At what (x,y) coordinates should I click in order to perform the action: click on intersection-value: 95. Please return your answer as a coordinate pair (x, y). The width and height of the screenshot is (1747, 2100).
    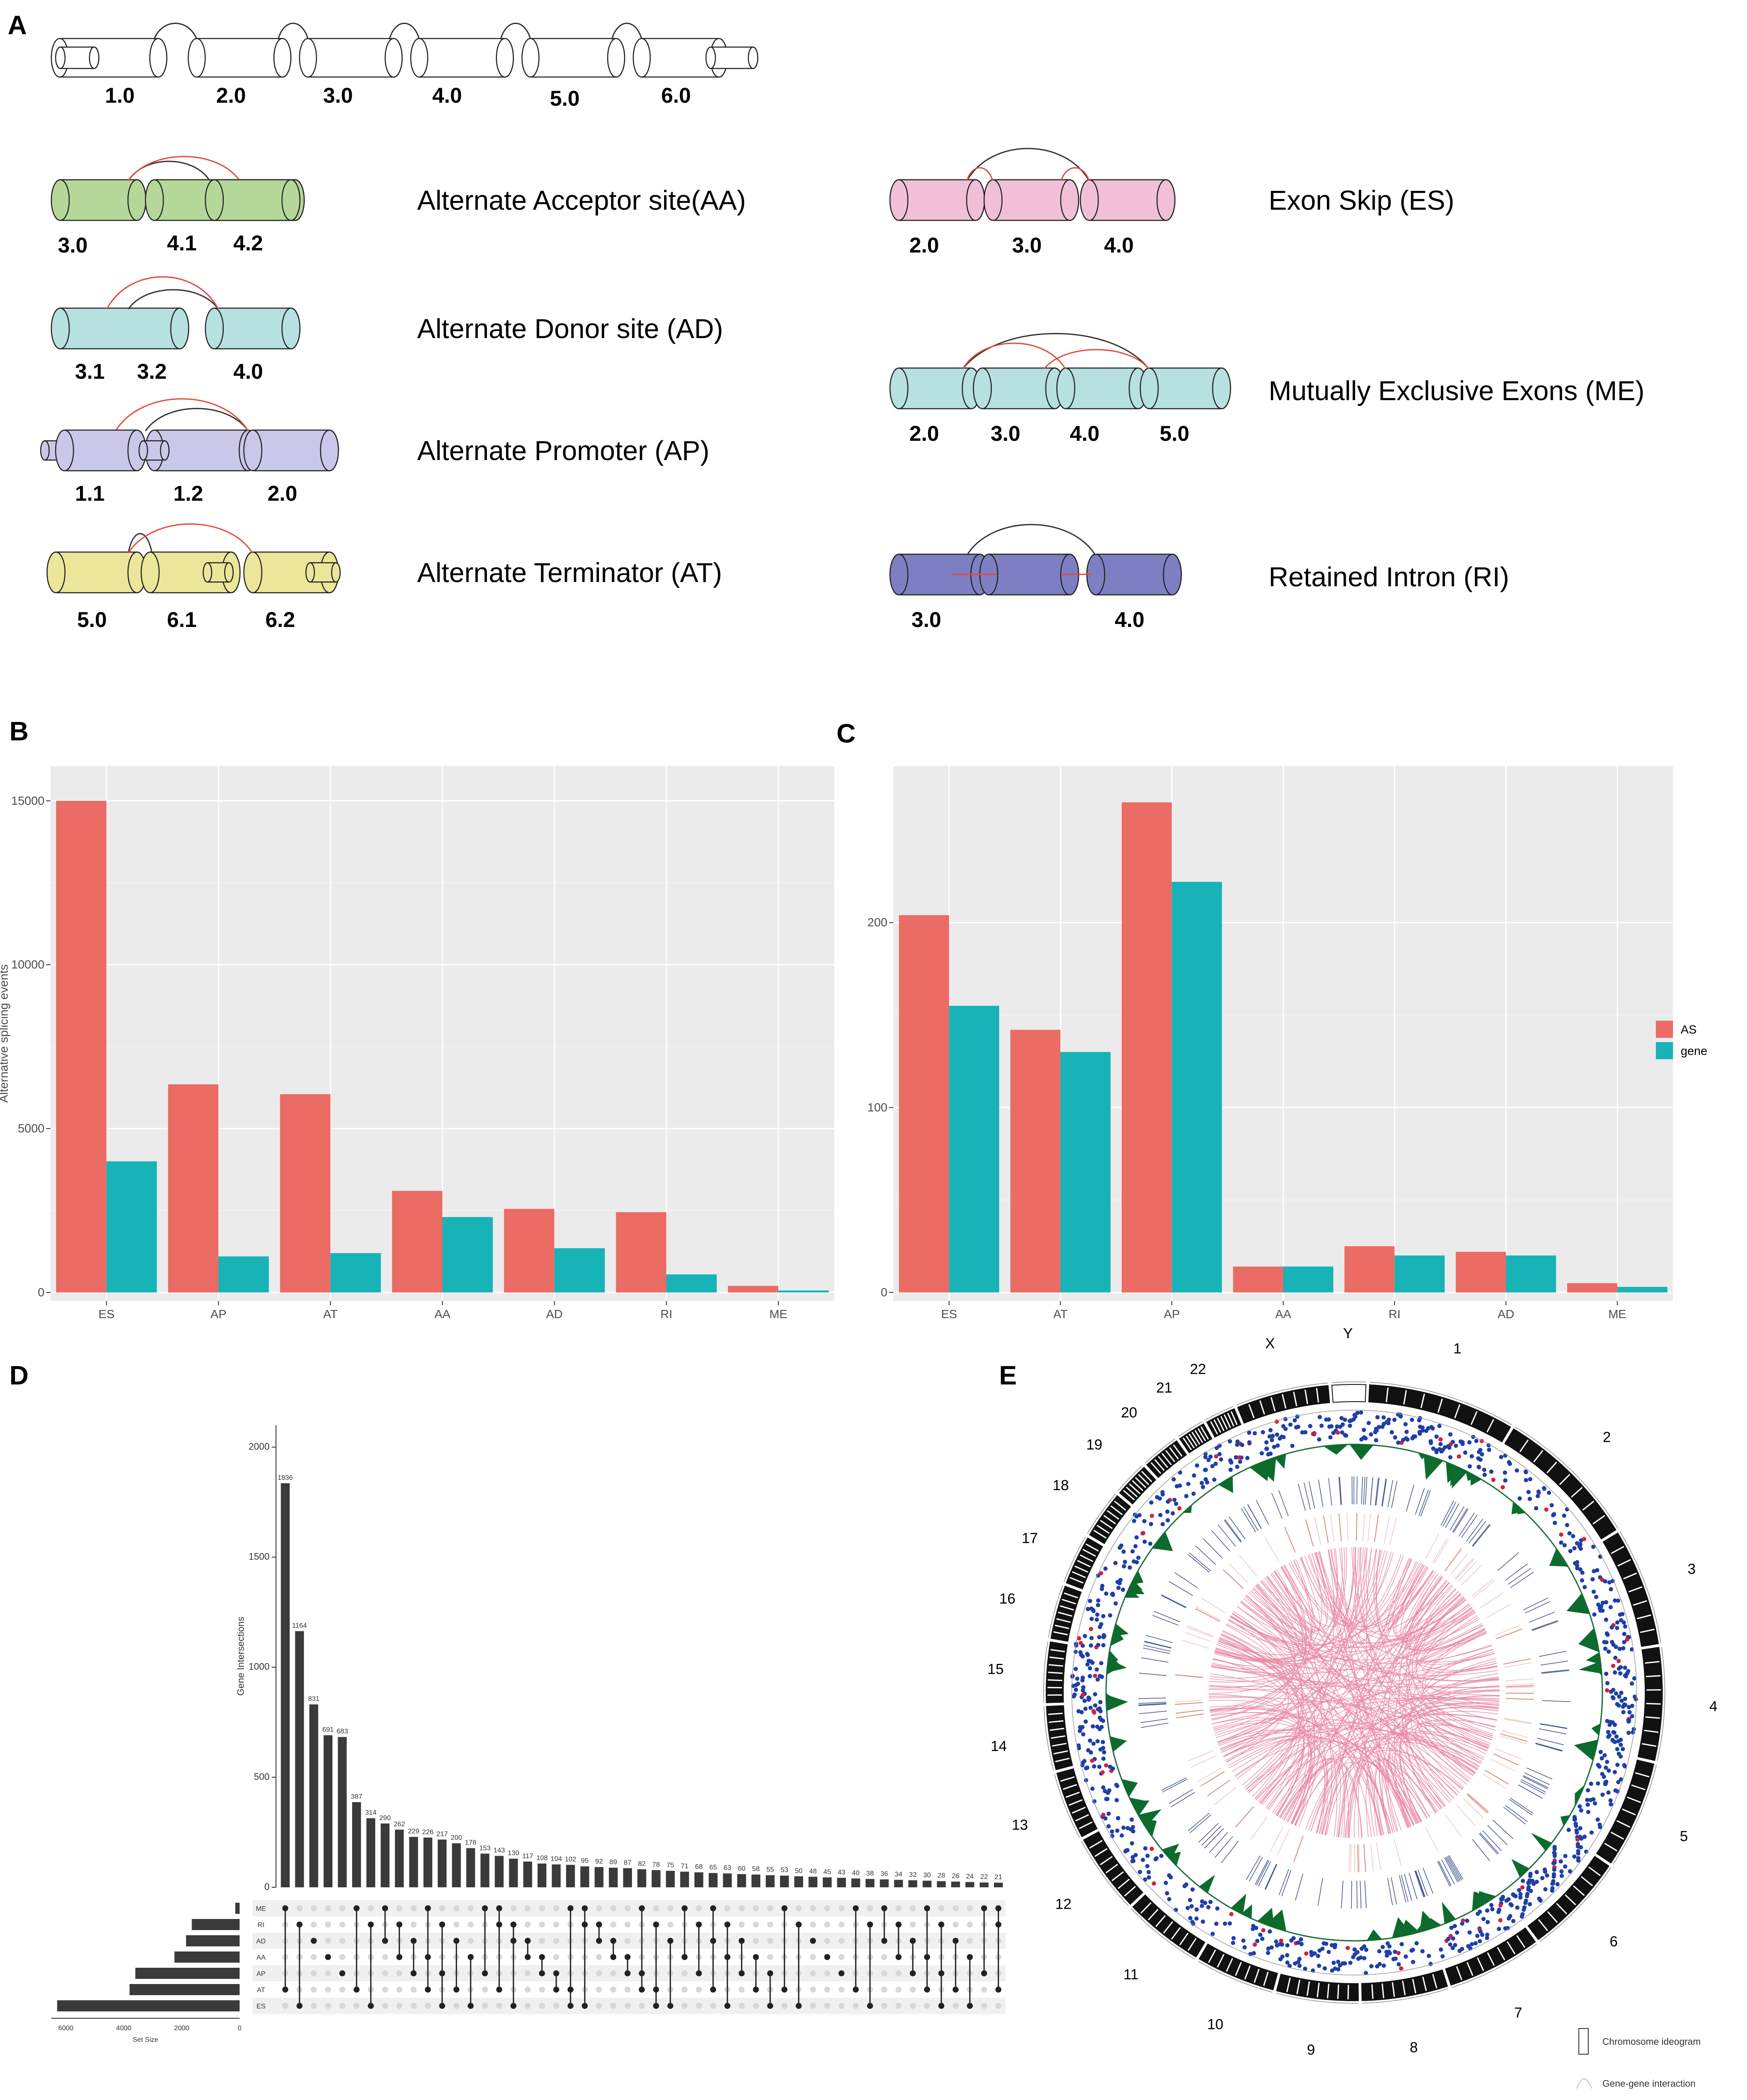
    Looking at the image, I should click on (585, 1861).